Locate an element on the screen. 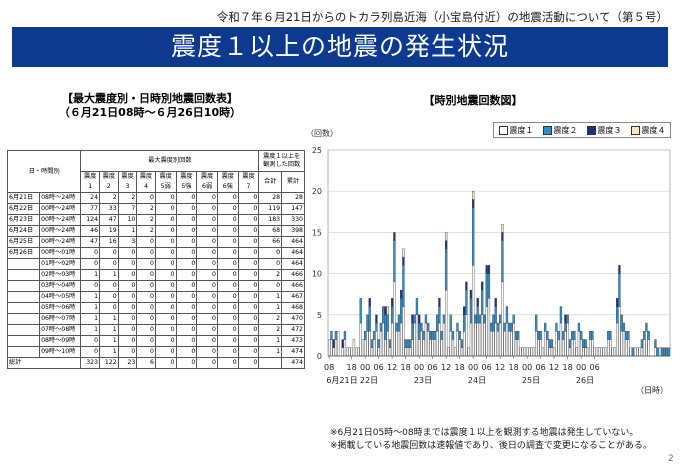  table-title: 【最大震度別・日時別地震回数表】 （６月21日08時～６月26日10時） is located at coordinates (150, 106).